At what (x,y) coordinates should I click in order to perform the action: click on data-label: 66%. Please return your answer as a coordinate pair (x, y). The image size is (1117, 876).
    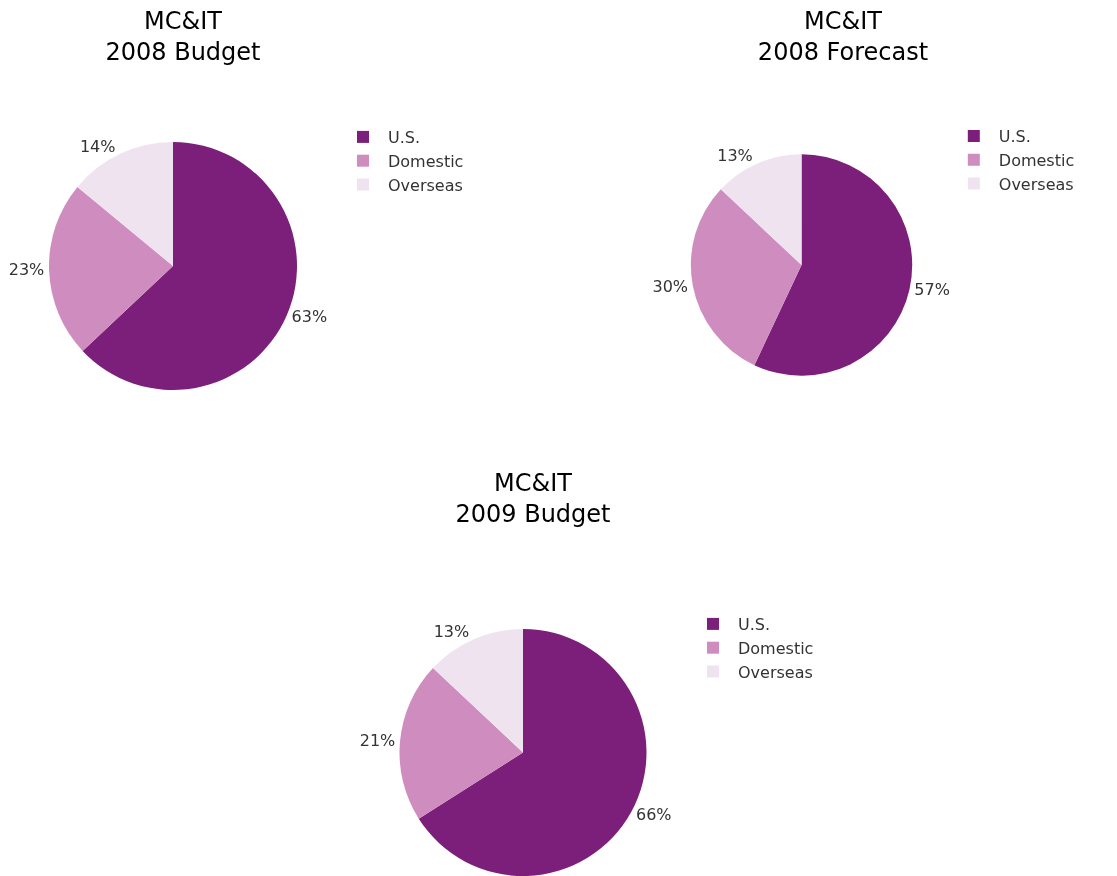
    Looking at the image, I should click on (653, 814).